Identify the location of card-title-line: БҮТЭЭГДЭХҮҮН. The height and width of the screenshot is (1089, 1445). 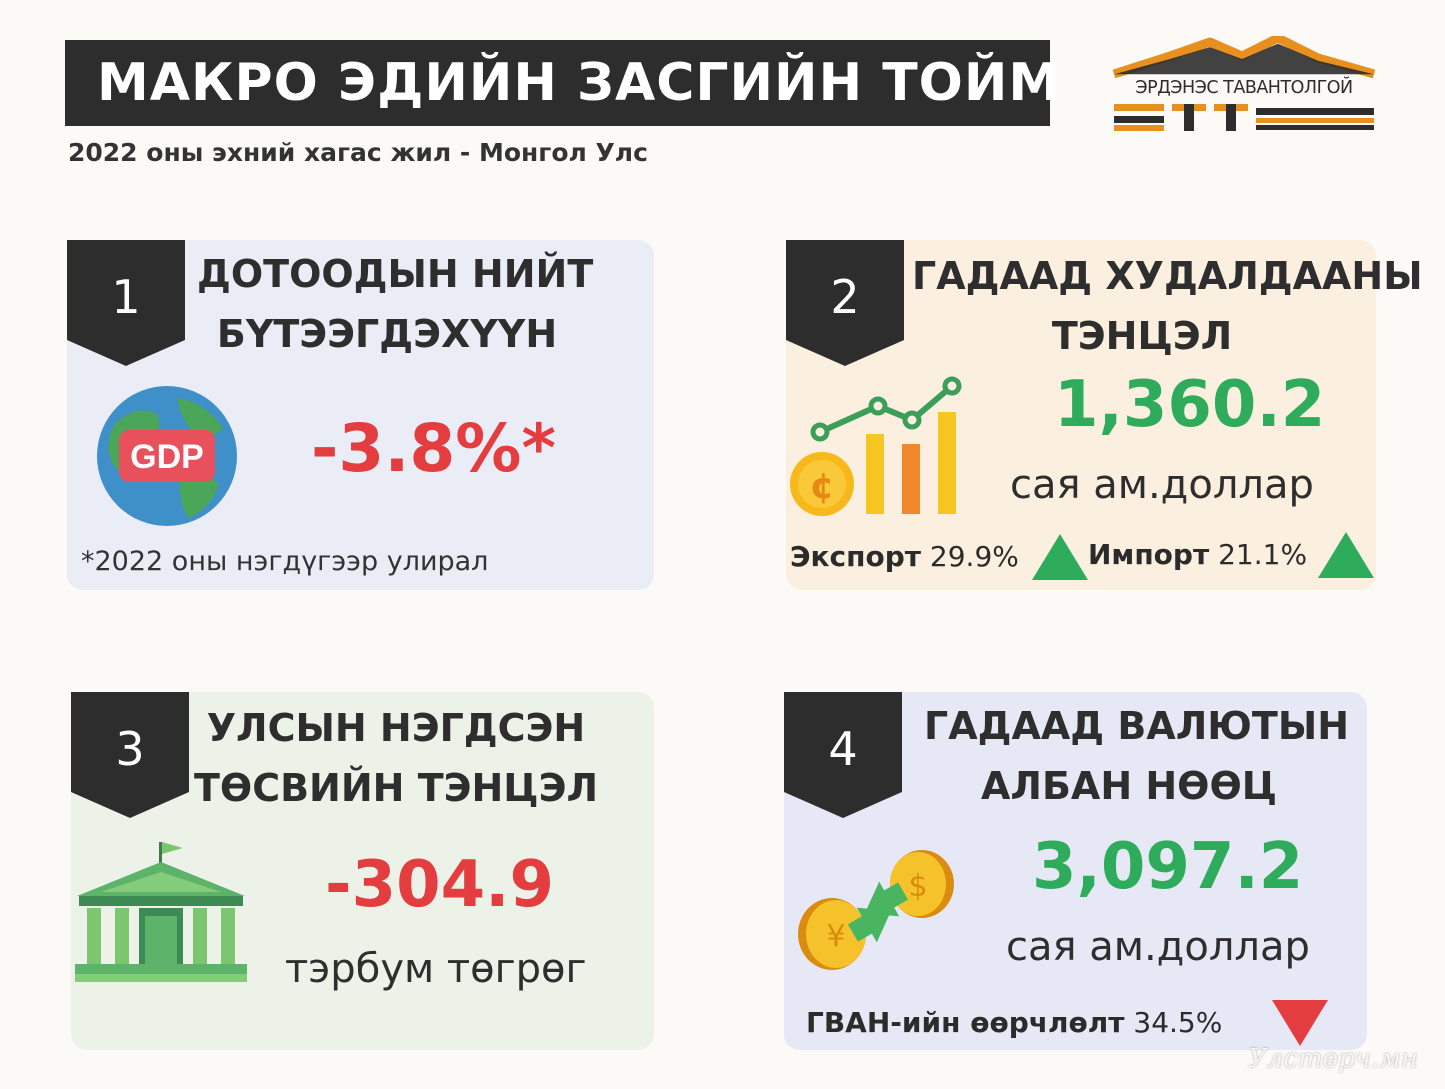
(387, 334).